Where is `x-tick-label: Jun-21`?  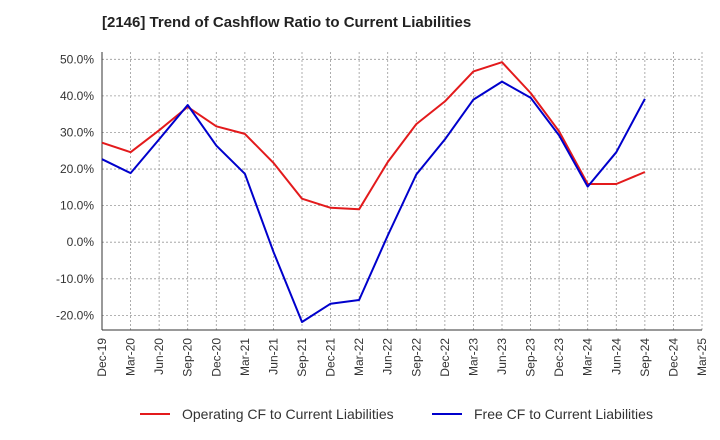
x-tick-label: Jun-21 is located at coordinates (273, 356).